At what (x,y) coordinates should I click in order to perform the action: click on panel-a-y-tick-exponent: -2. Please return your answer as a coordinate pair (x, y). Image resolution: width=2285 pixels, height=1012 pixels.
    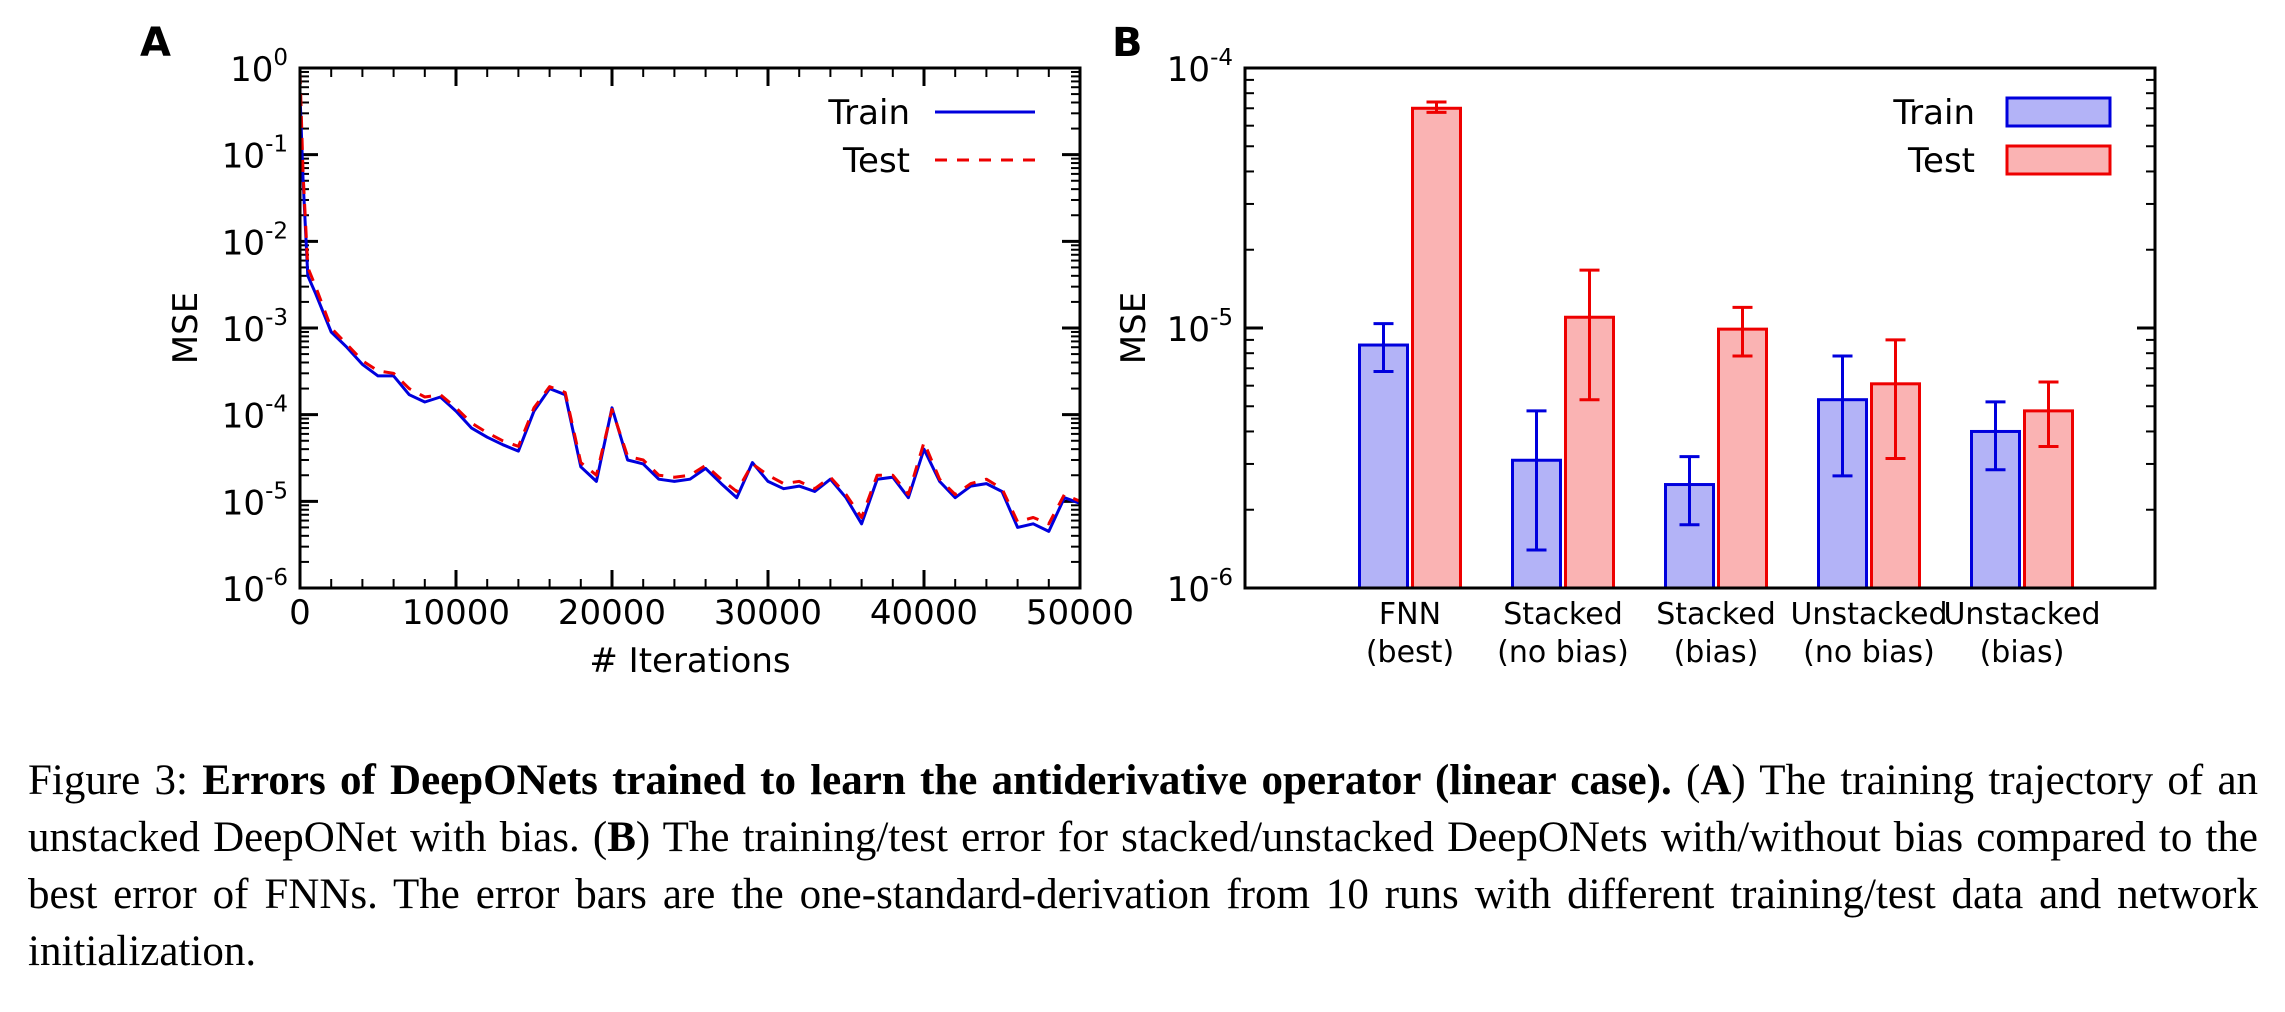
    Looking at the image, I should click on (276, 231).